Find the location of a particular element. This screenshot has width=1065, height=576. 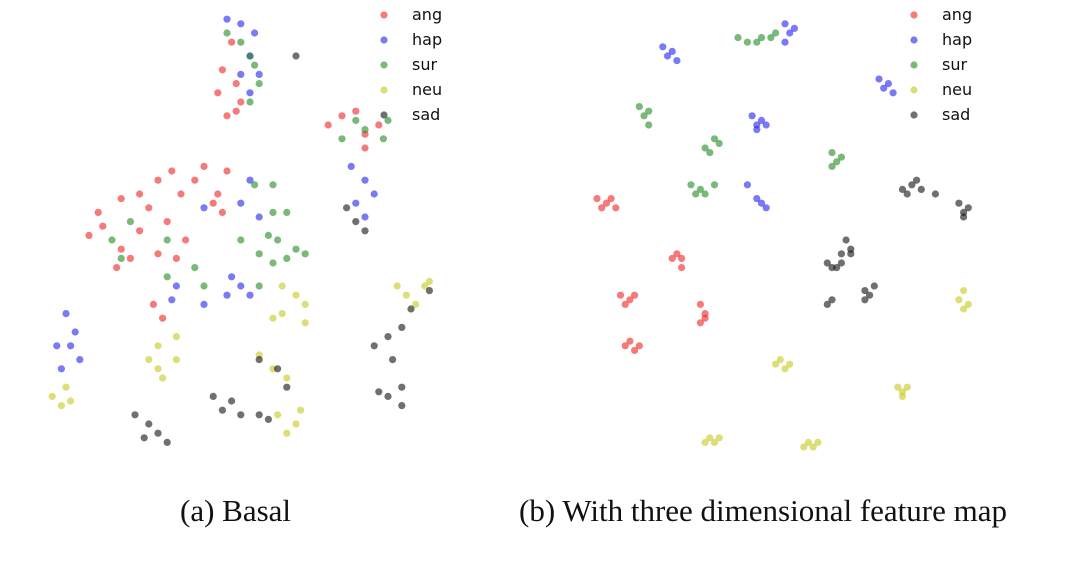

series-sad is located at coordinates (897, 242).